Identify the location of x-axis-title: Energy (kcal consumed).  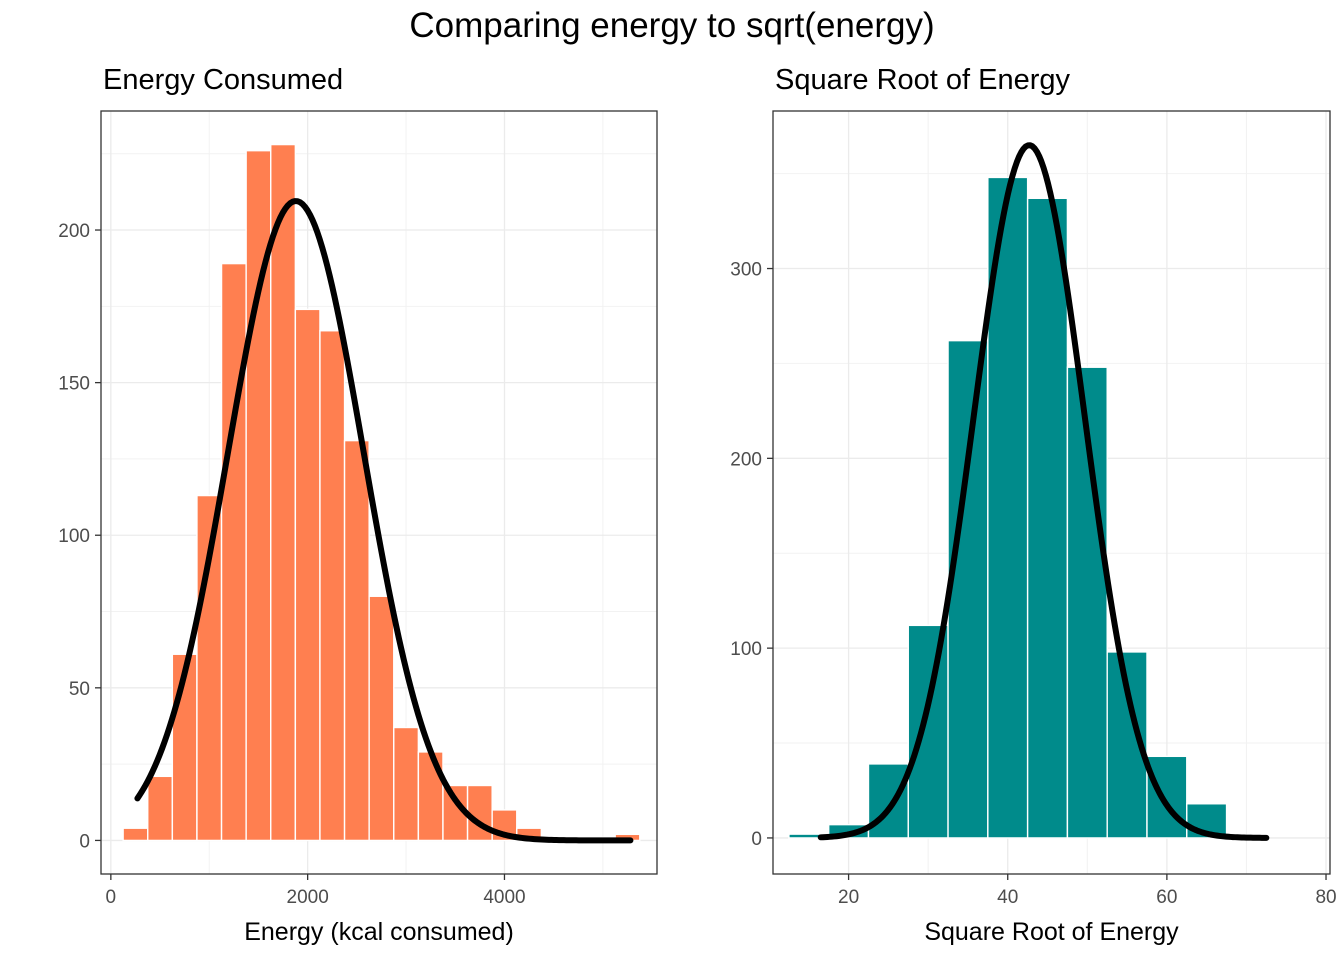
(379, 932).